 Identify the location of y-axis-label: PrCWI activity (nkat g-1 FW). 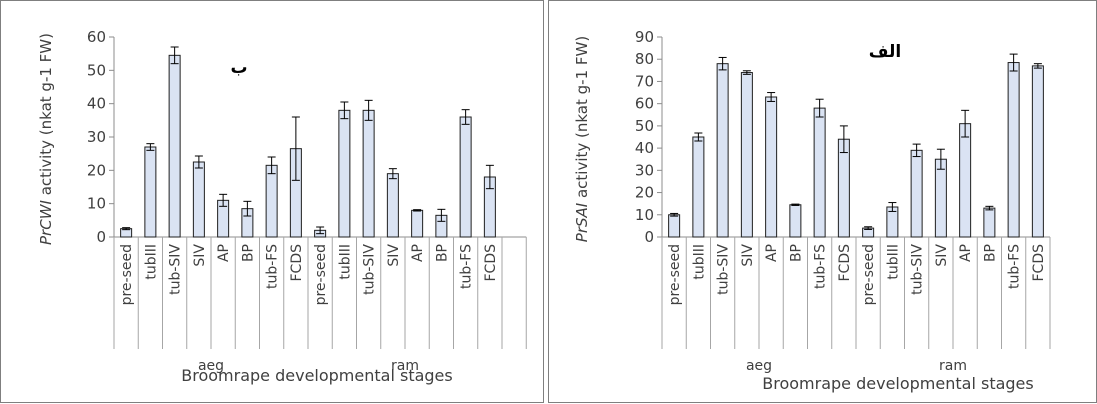
(46, 139).